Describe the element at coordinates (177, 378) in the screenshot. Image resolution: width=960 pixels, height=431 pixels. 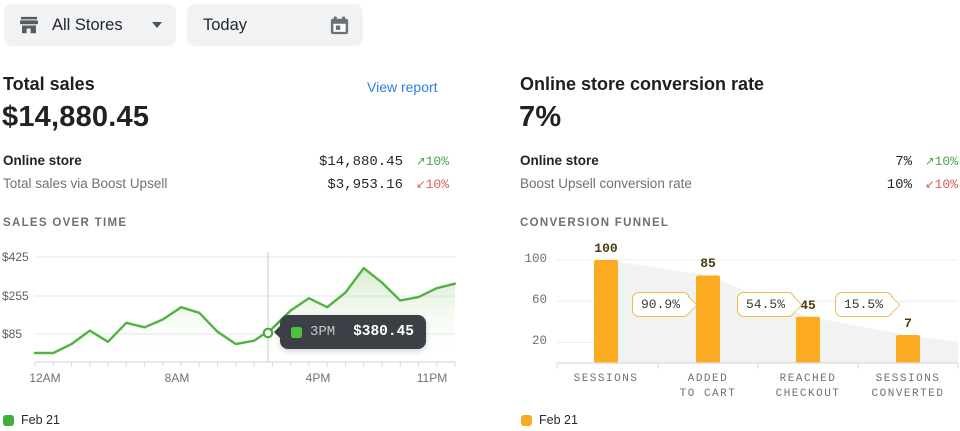
I see `x-tick: 8AM` at that location.